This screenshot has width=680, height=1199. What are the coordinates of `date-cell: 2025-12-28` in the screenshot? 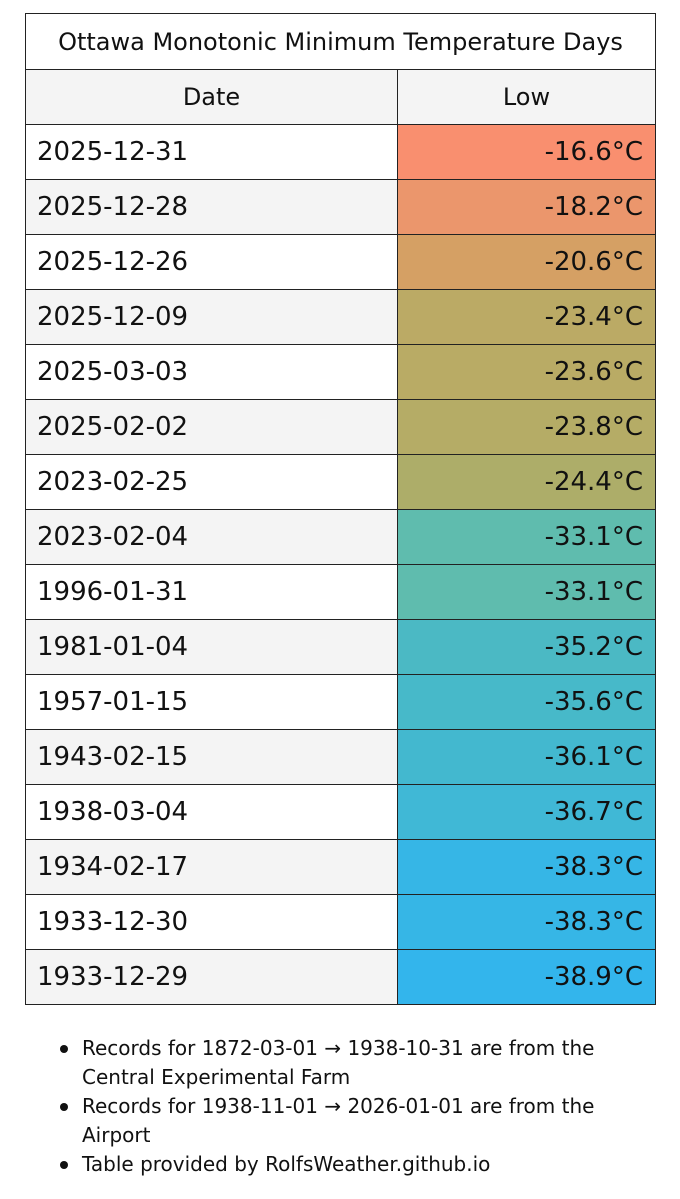 It's located at (211, 207).